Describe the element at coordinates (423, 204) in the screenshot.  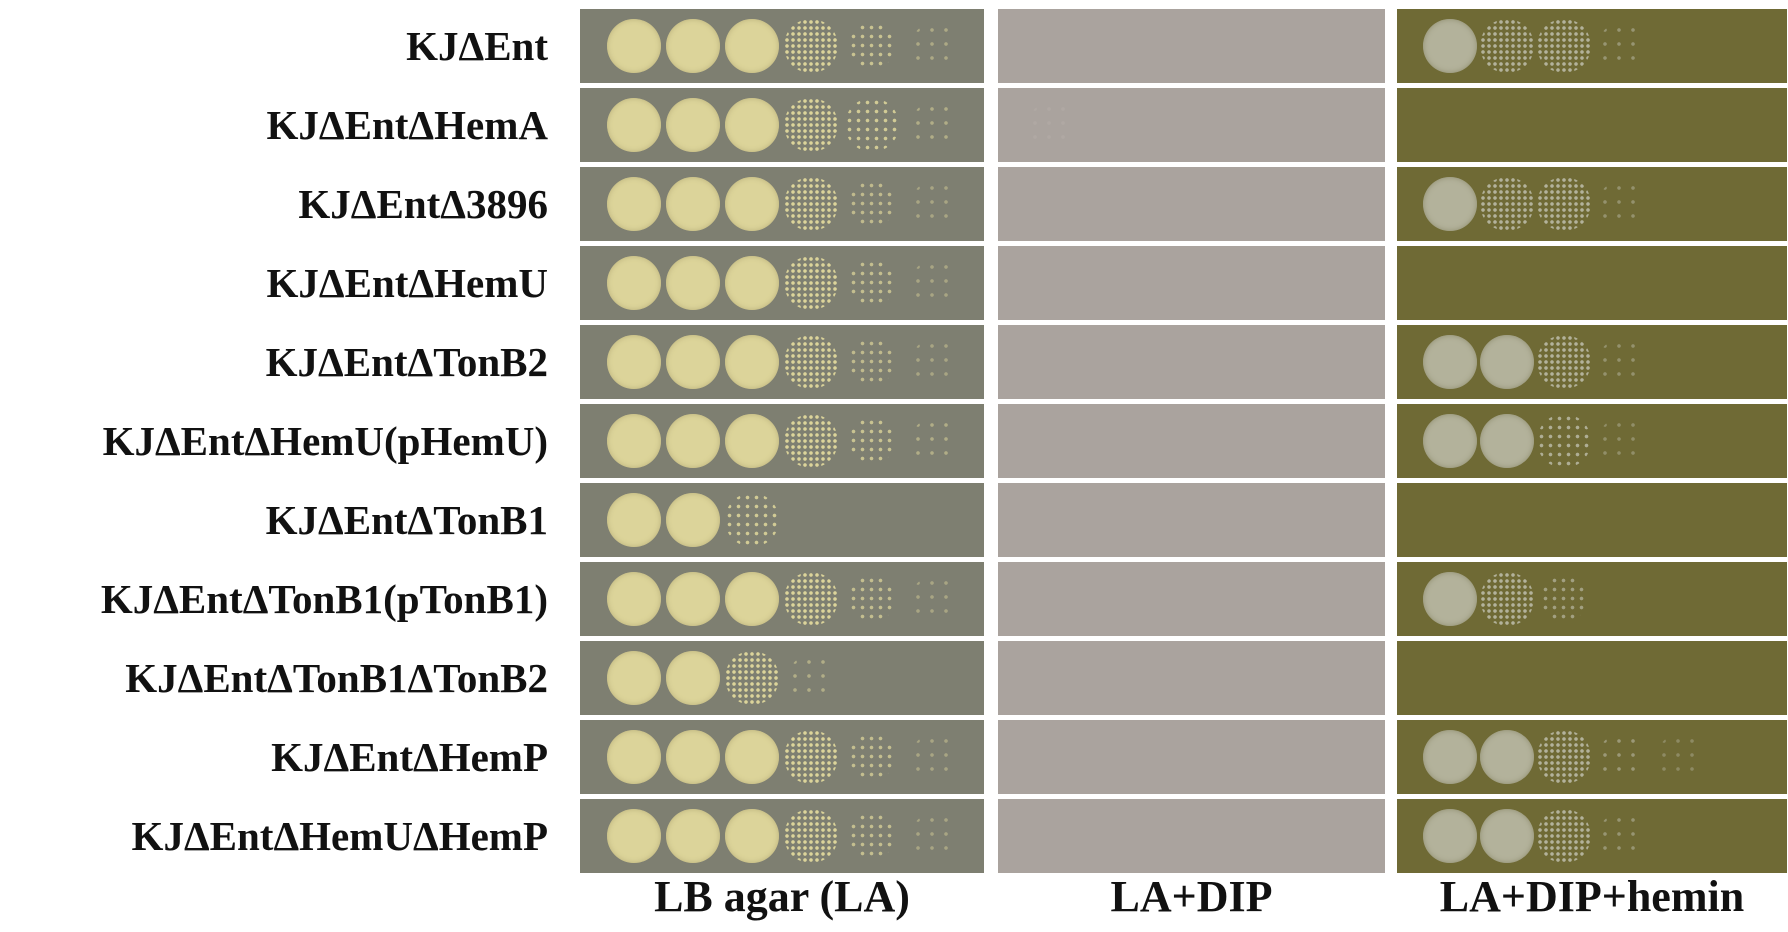
I see `strain-label: KJΔEntΔ3896` at that location.